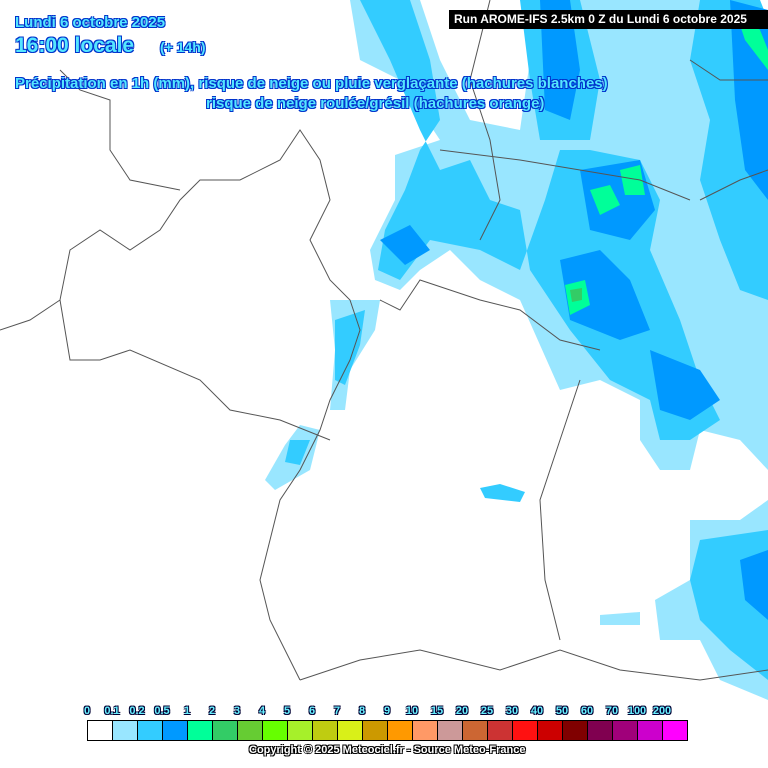 The width and height of the screenshot is (768, 768). What do you see at coordinates (437, 711) in the screenshot?
I see `legend-label: 15` at bounding box center [437, 711].